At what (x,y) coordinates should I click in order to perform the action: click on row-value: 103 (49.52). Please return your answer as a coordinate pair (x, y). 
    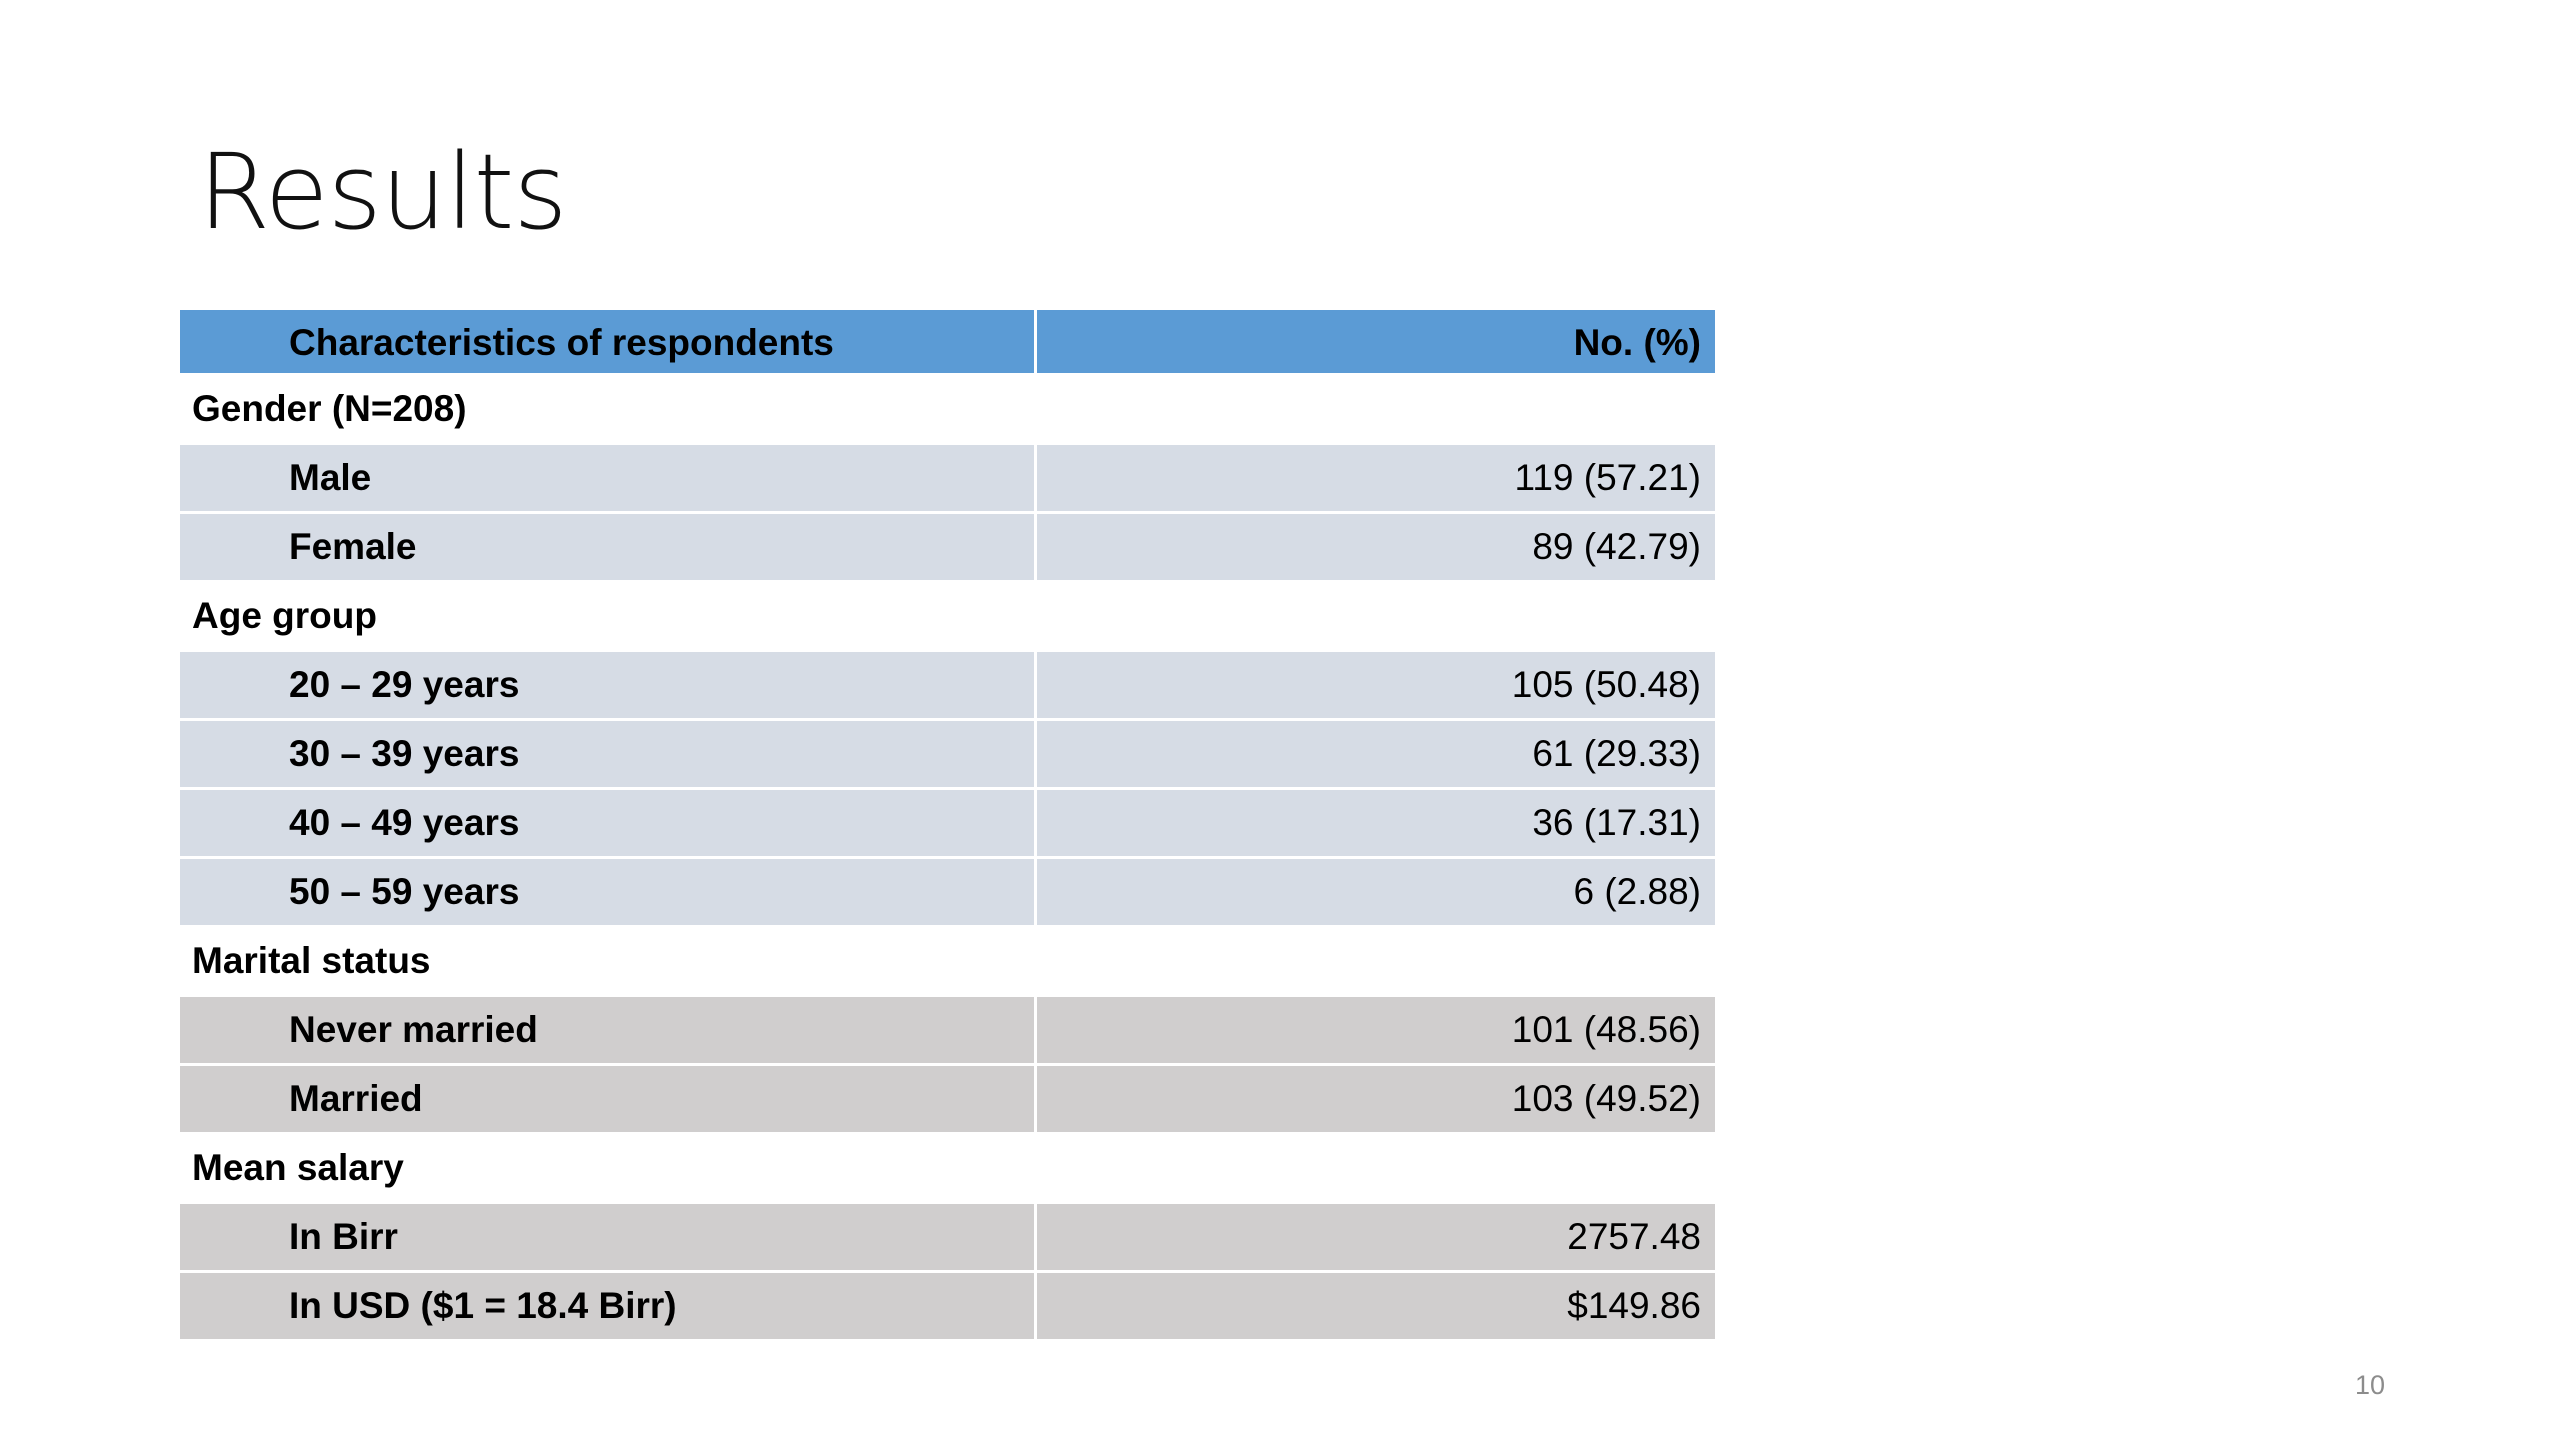
    Looking at the image, I should click on (1606, 1098).